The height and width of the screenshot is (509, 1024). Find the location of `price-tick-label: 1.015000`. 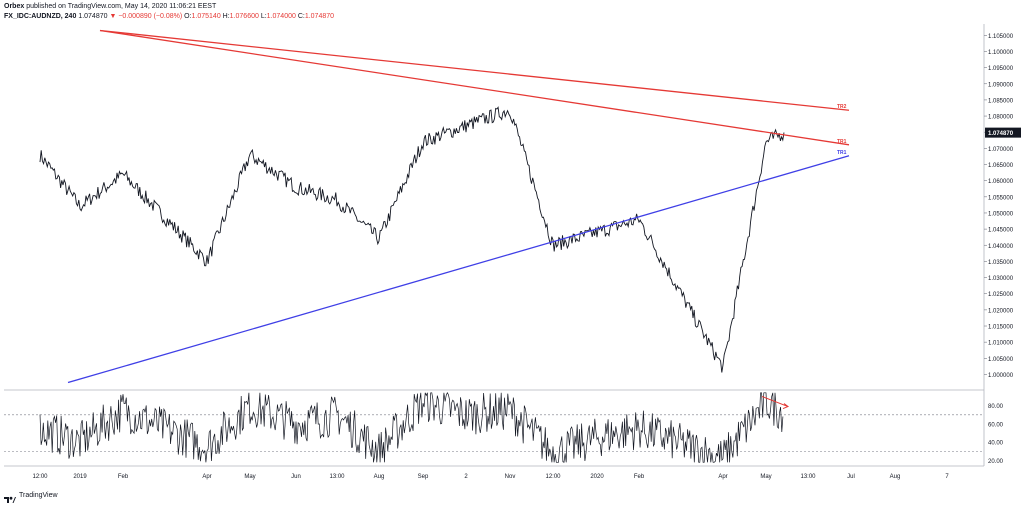

price-tick-label: 1.015000 is located at coordinates (1001, 328).